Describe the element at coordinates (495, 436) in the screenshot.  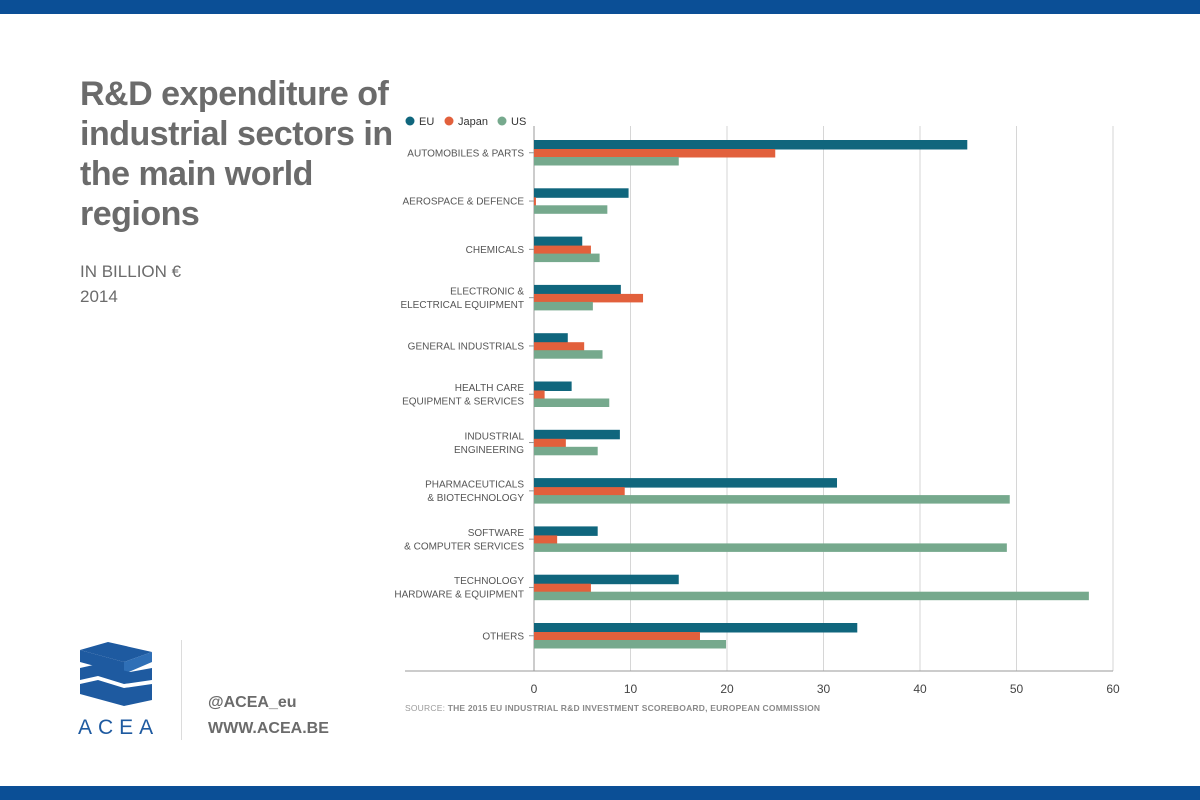
I see `category-label: INDUSTRIAL` at that location.